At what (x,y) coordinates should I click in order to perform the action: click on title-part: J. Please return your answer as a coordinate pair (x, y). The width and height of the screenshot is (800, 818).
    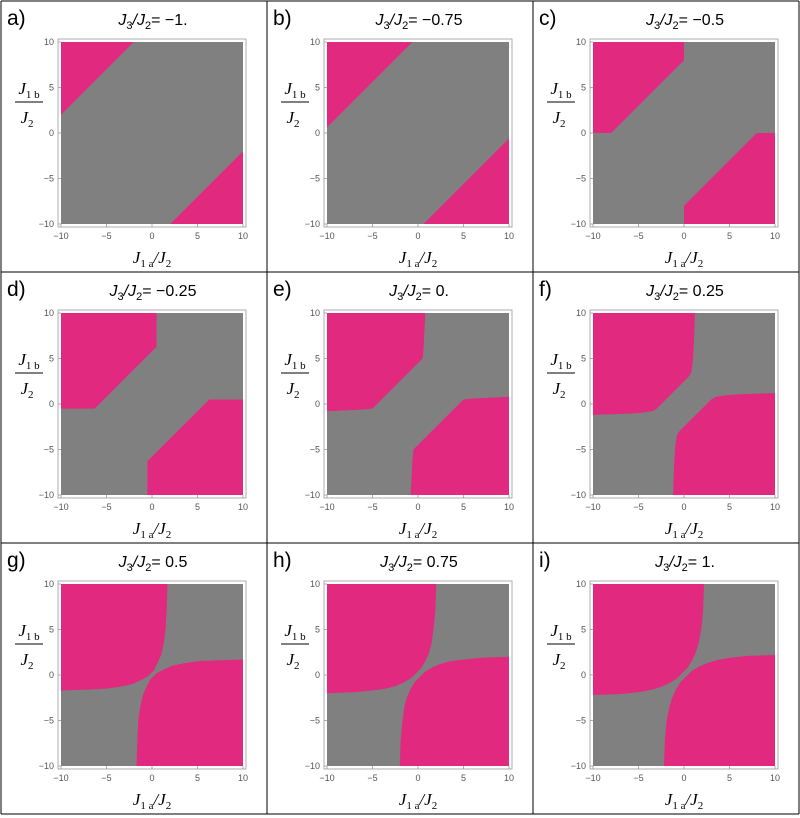
    Looking at the image, I should click on (380, 20).